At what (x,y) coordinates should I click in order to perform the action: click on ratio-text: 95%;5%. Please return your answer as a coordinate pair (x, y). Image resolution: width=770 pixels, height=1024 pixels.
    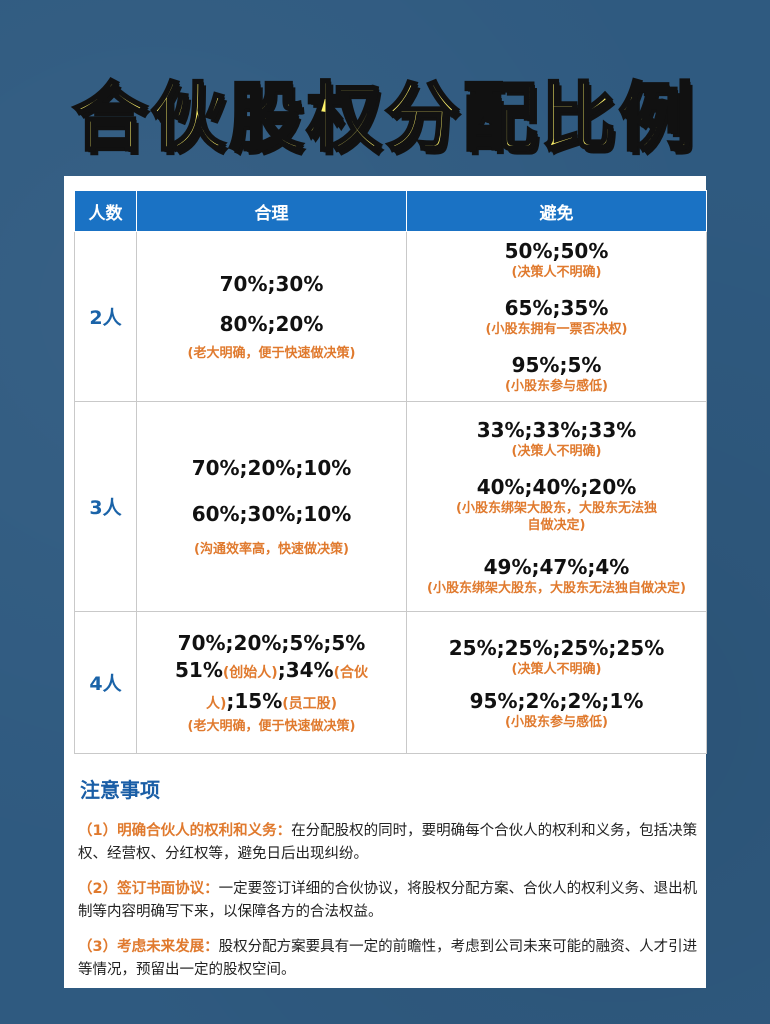
    Looking at the image, I should click on (556, 365).